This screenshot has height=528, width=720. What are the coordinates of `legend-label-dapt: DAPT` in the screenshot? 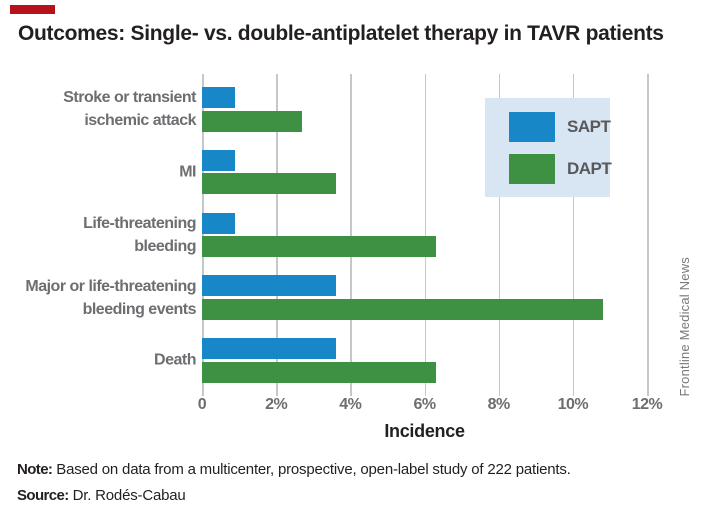 It's located at (589, 168).